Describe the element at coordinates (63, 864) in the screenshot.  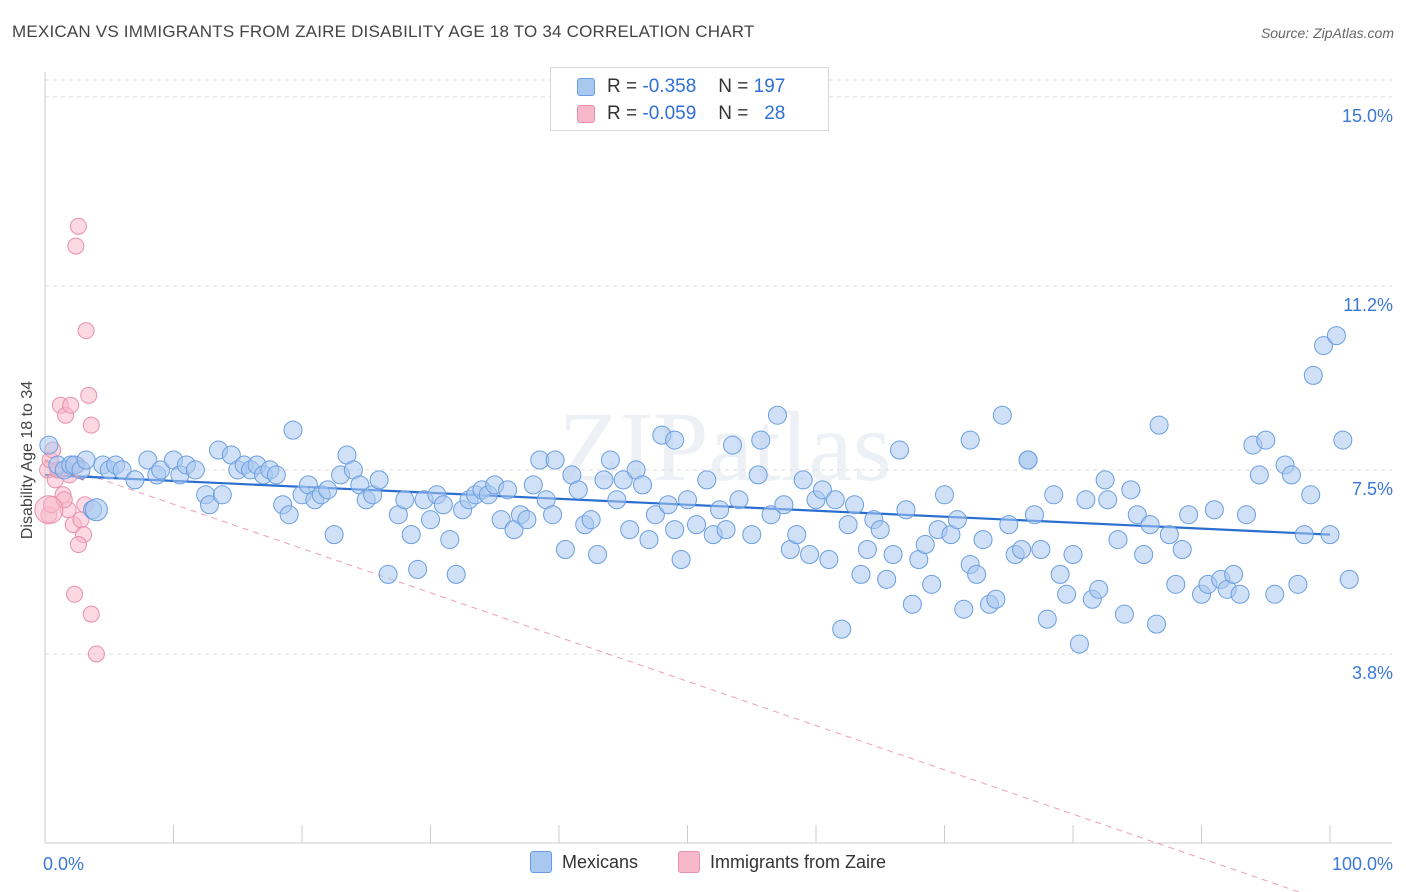
I see `x-tick-label: 0.0%` at that location.